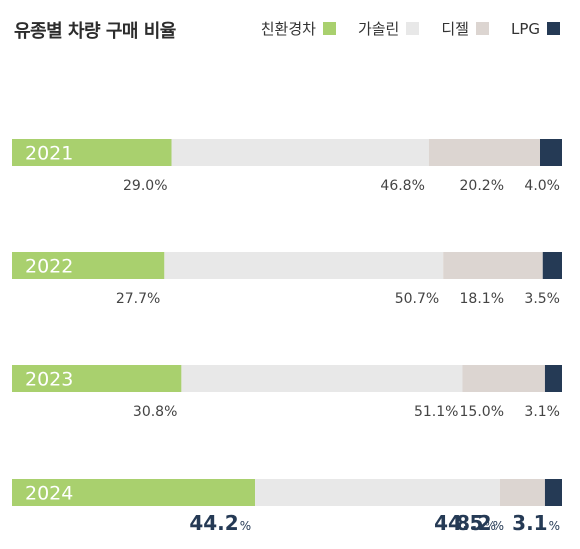  Describe the element at coordinates (95, 31) in the screenshot. I see `chart-title: 유종별 차량 구매 비율` at that location.